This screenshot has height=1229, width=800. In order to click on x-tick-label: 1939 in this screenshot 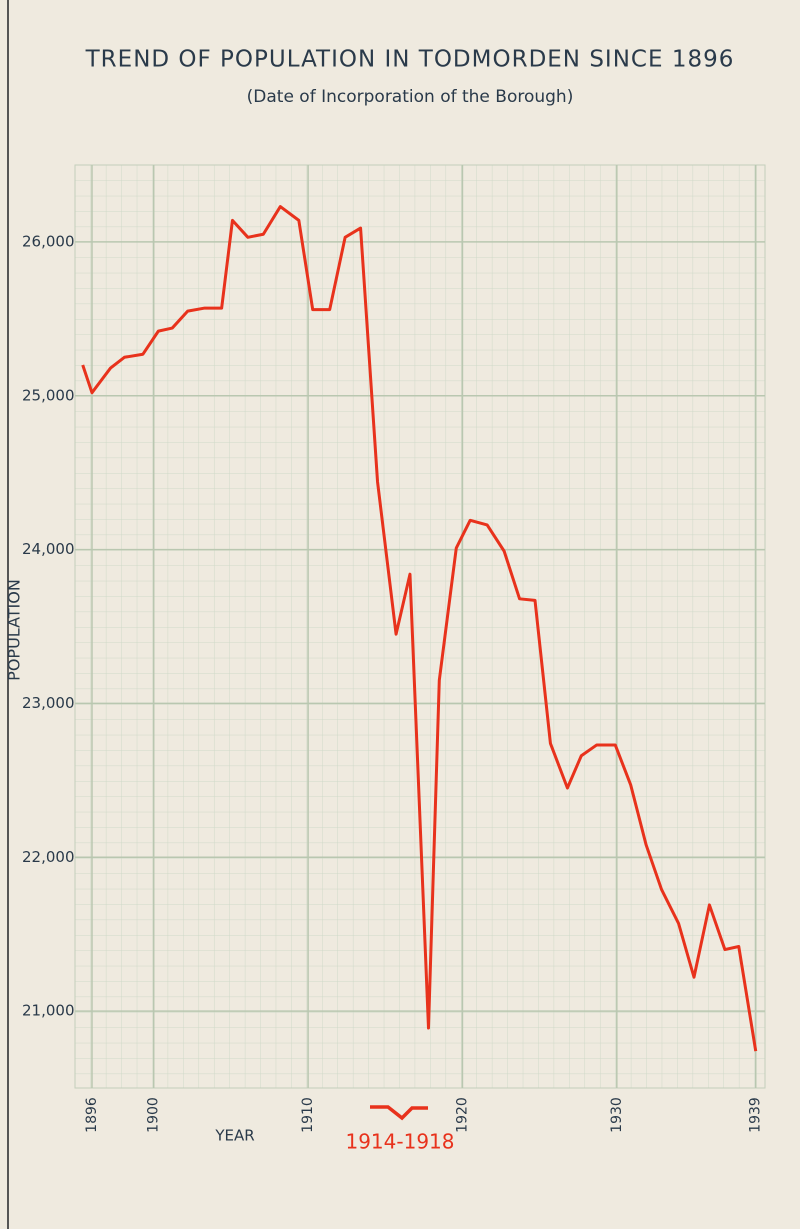, I will do `click(756, 1115)`.